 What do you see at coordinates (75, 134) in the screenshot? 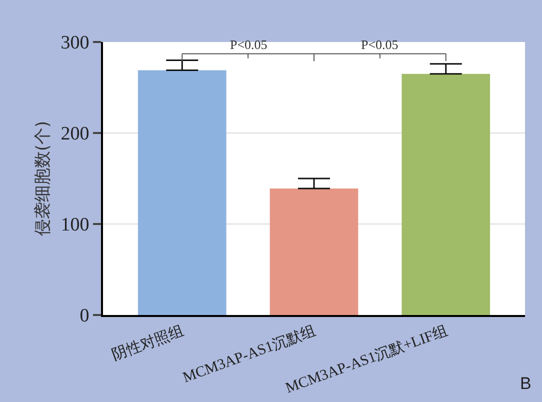
I see `y-tick-label: 200` at bounding box center [75, 134].